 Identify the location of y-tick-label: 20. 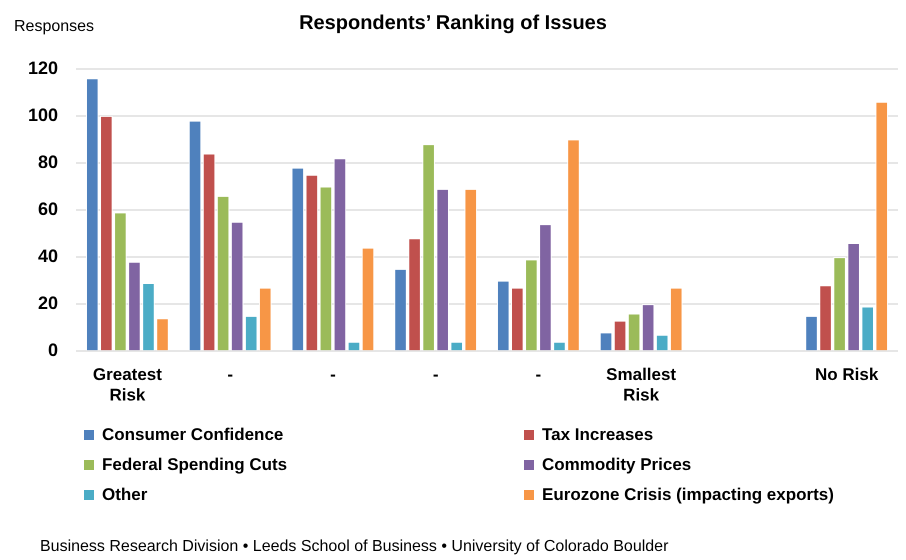
(48, 303).